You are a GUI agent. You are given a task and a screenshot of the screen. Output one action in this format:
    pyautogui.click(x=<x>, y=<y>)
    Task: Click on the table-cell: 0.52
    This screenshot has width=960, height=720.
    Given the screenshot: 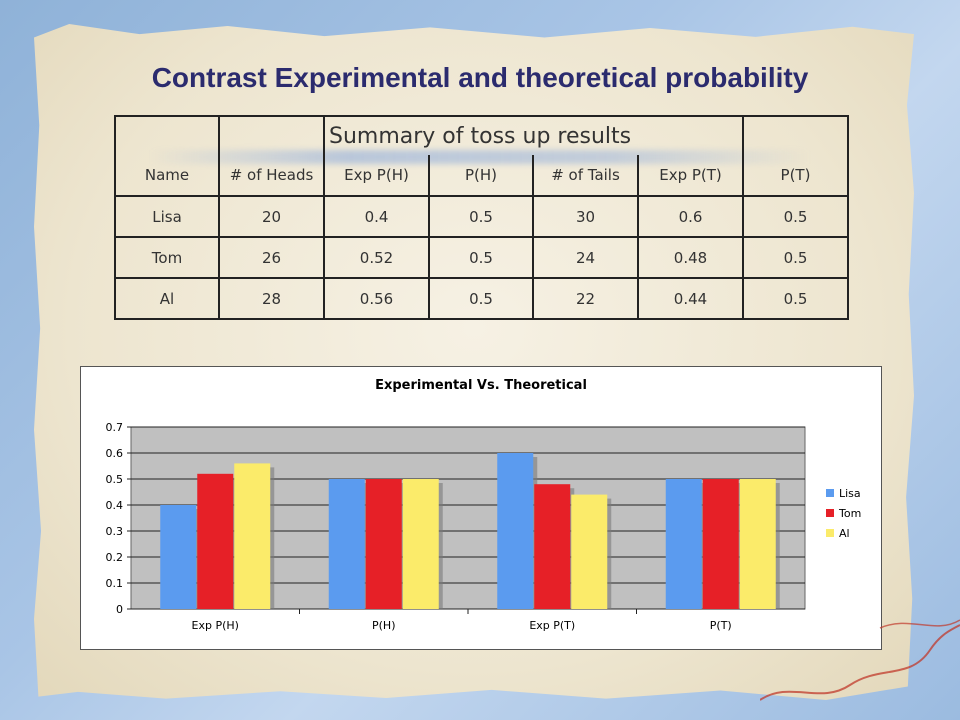 What is the action you would take?
    pyautogui.click(x=376, y=257)
    